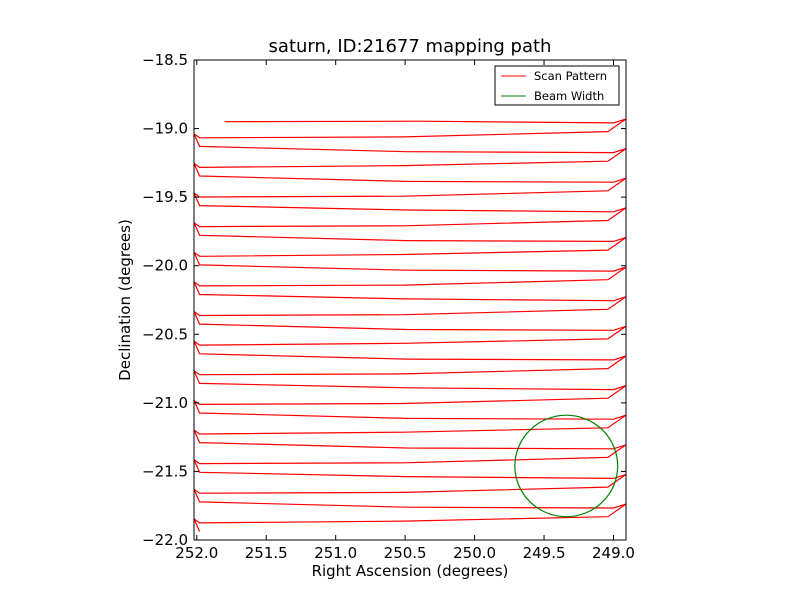  Describe the element at coordinates (335, 553) in the screenshot. I see `x-tick-label: 251.0` at that location.